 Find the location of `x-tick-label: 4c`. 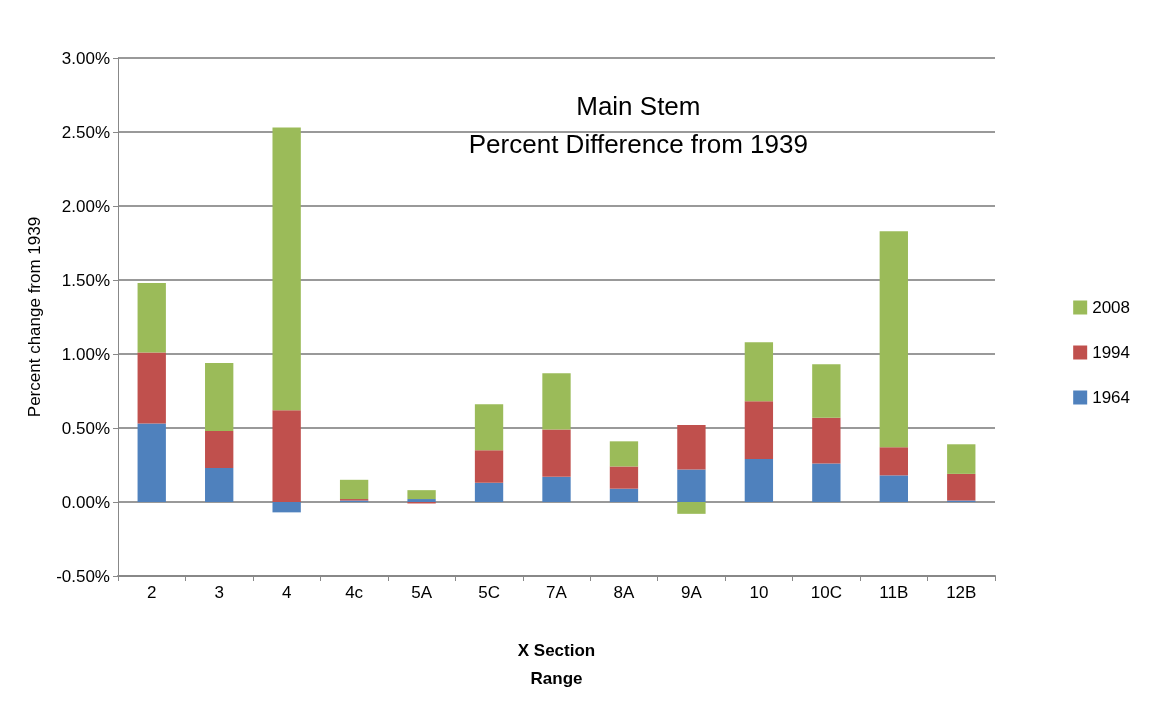

x-tick-label: 4c is located at coordinates (354, 592).